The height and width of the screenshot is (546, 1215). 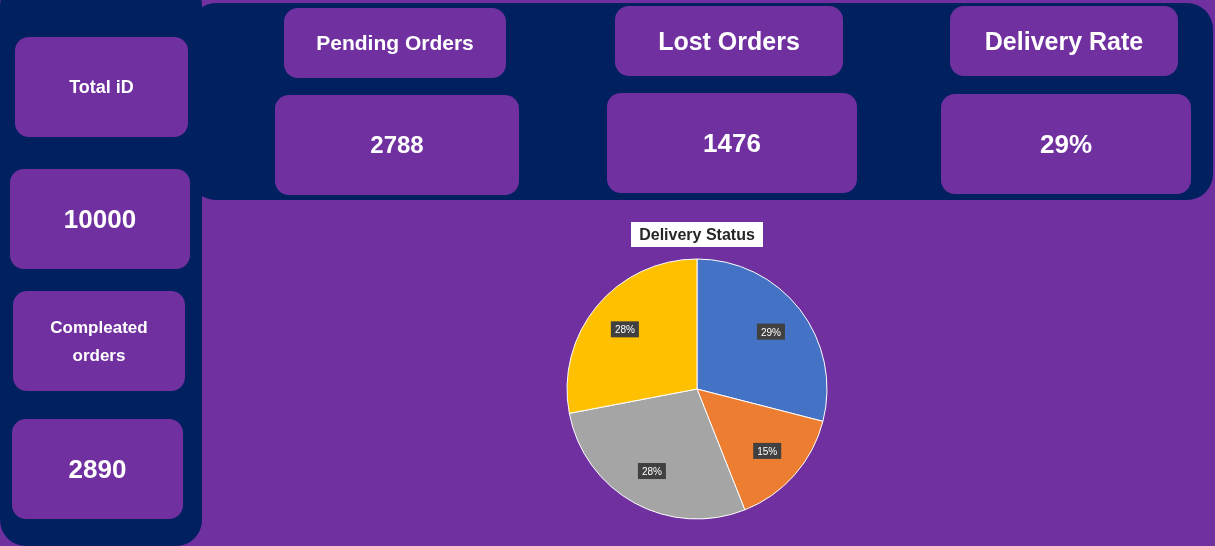 What do you see at coordinates (395, 43) in the screenshot?
I see `text: Pending Orders` at bounding box center [395, 43].